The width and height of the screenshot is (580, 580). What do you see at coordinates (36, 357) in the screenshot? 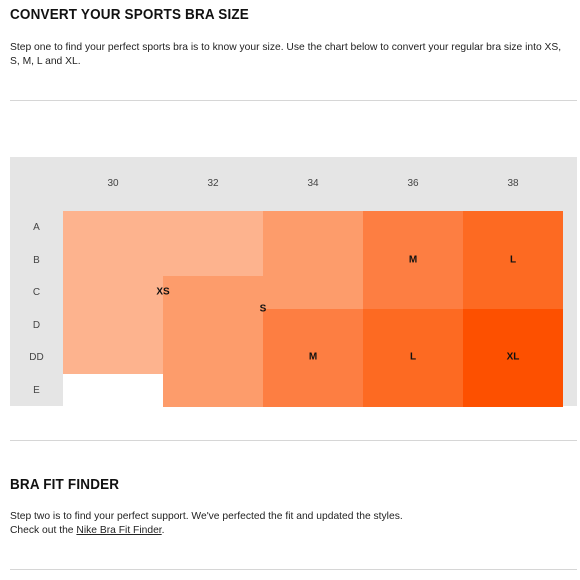
I see `cup-size-dd: DD` at bounding box center [36, 357].